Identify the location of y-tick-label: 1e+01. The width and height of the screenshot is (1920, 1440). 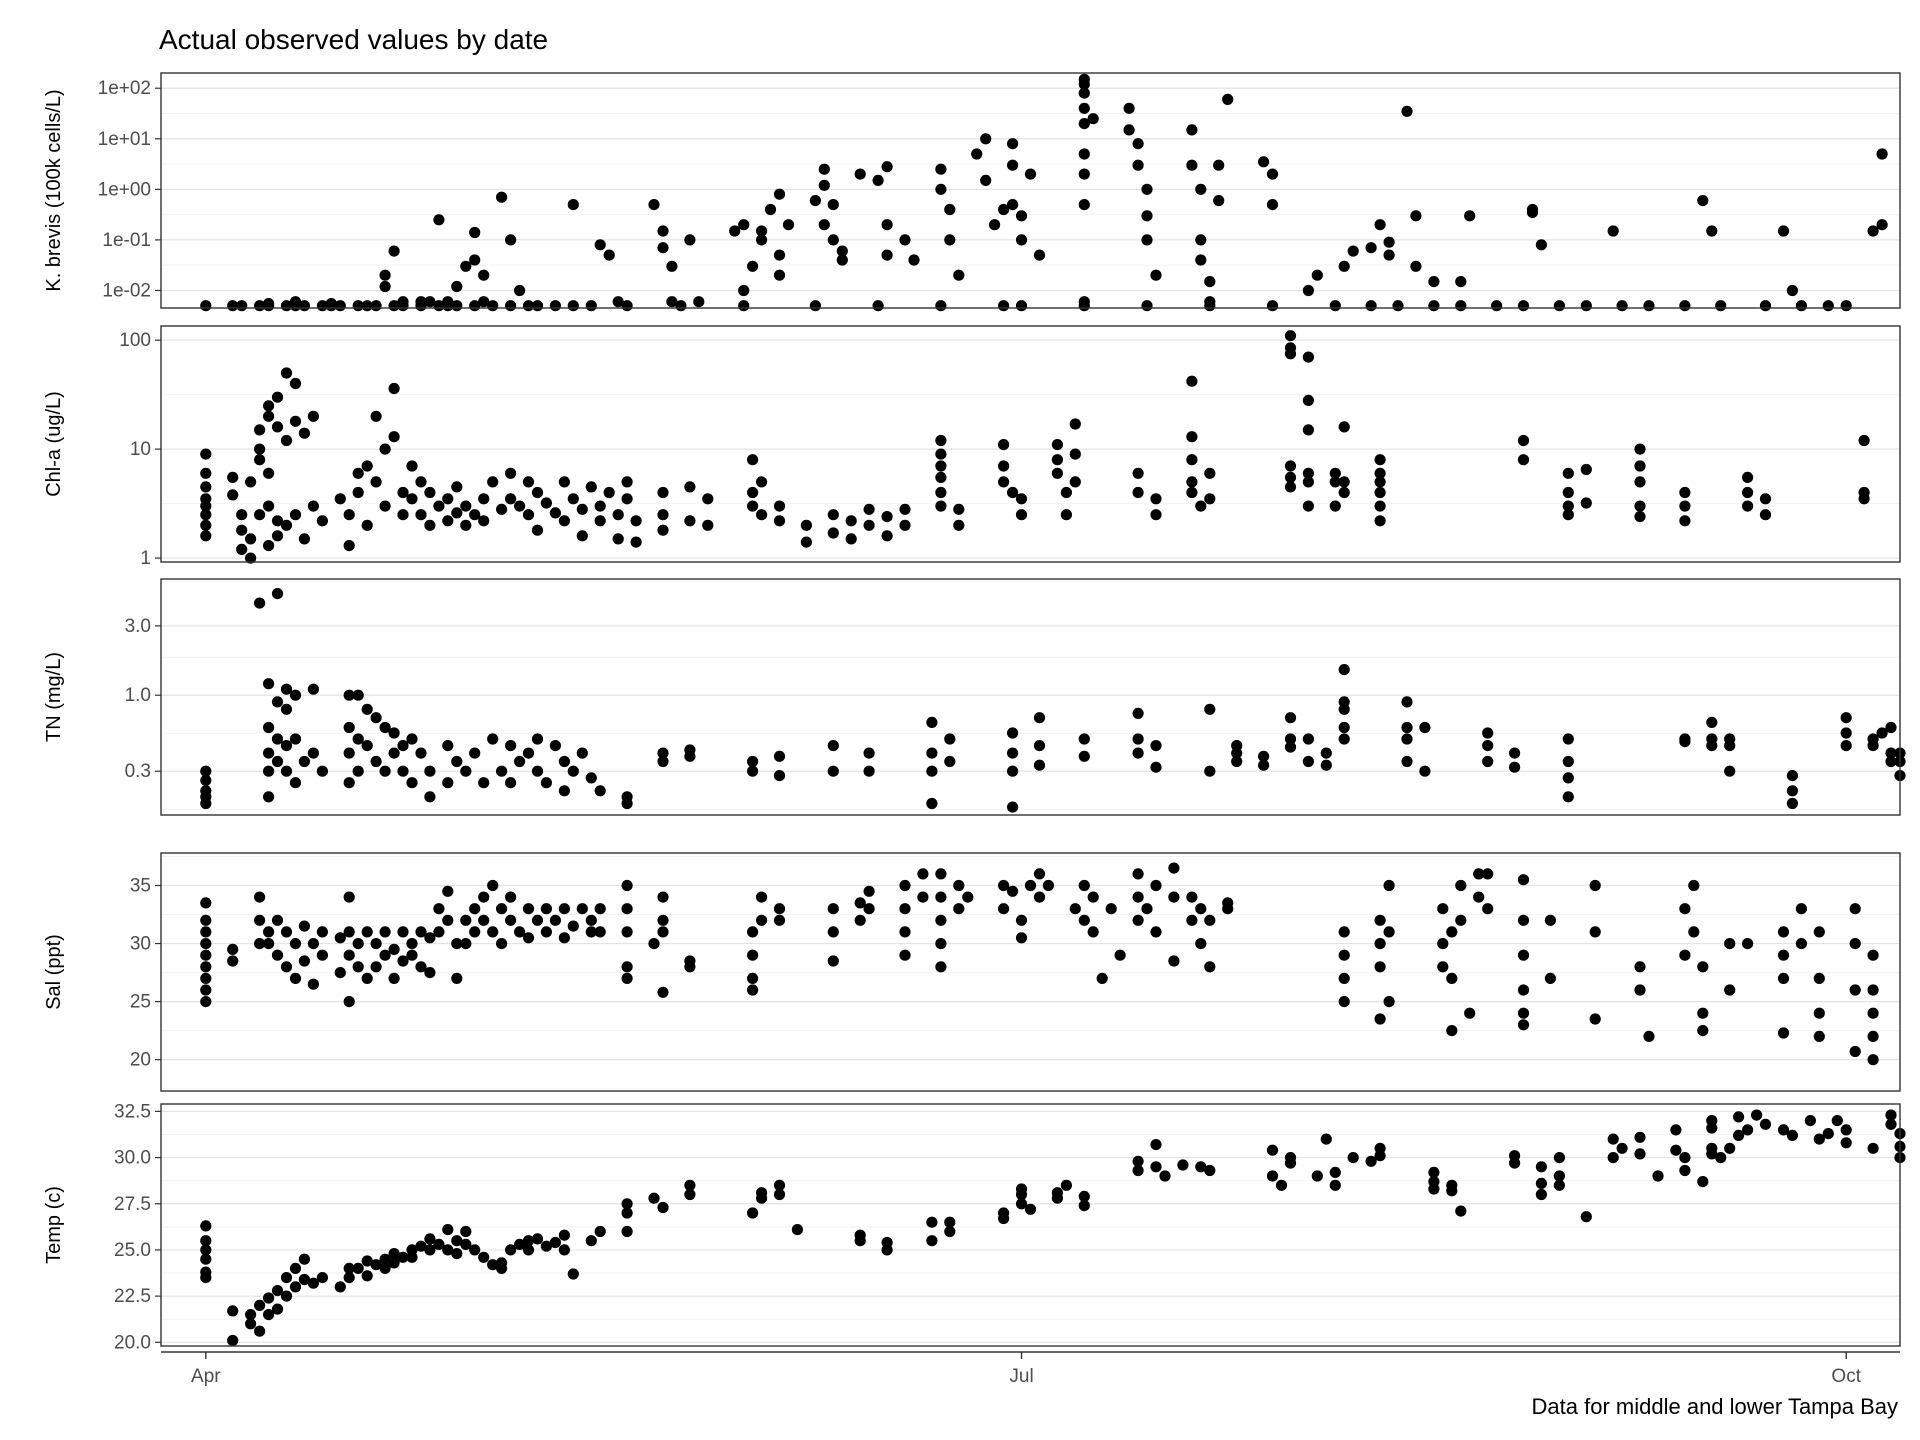
(124, 139).